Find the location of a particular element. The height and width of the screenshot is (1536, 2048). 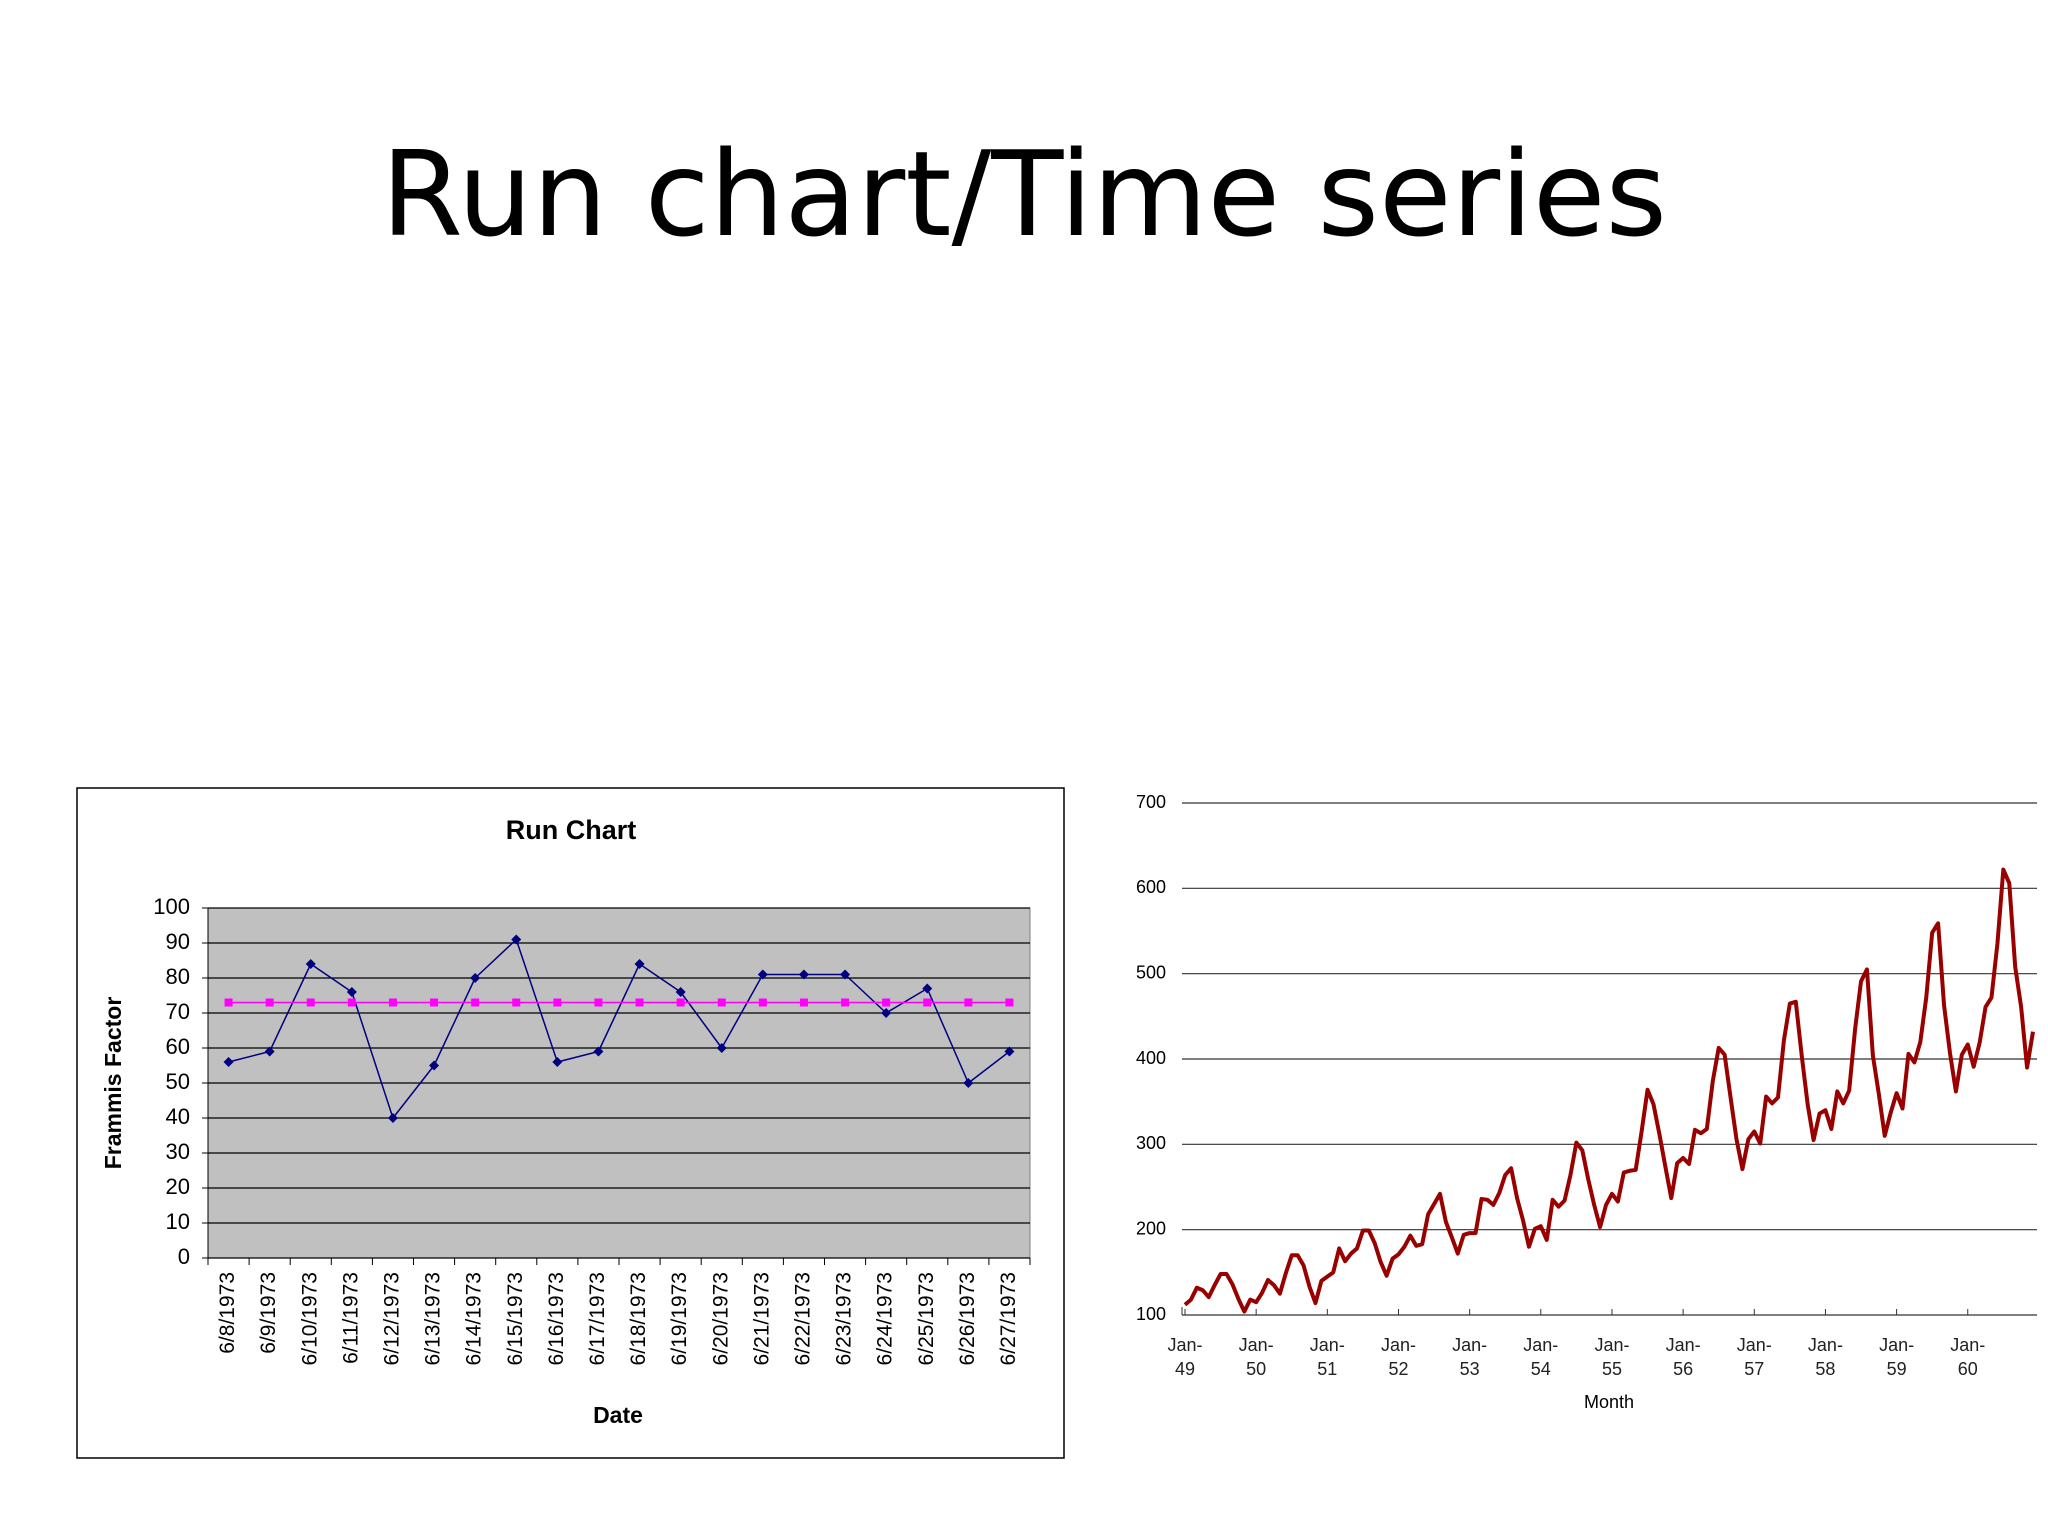

x-tick-label: 6/16/1973 is located at coordinates (556, 1318).